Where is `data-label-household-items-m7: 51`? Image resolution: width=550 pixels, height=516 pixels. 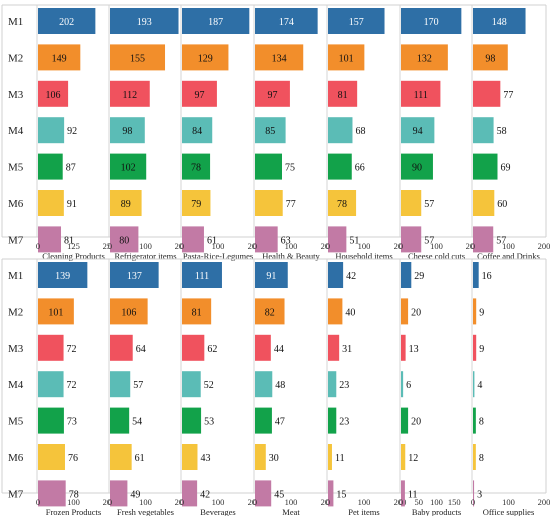 data-label-household-items-m7: 51 is located at coordinates (354, 240).